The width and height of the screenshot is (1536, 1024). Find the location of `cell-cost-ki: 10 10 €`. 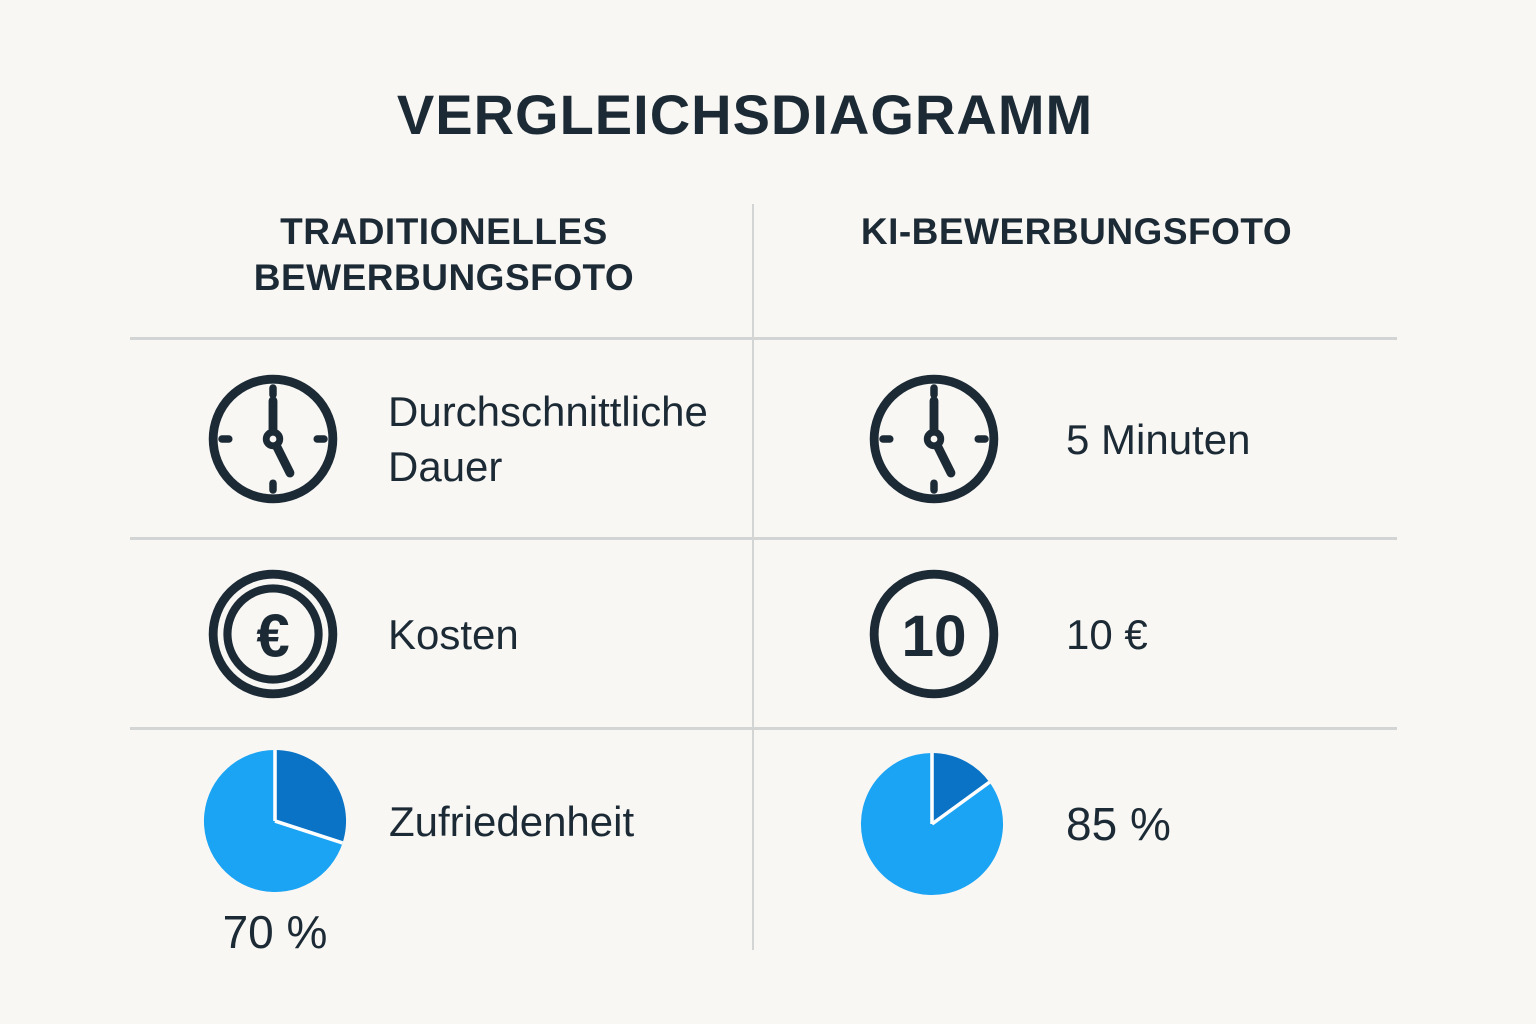

cell-cost-ki: 10 10 € is located at coordinates (1007, 634).